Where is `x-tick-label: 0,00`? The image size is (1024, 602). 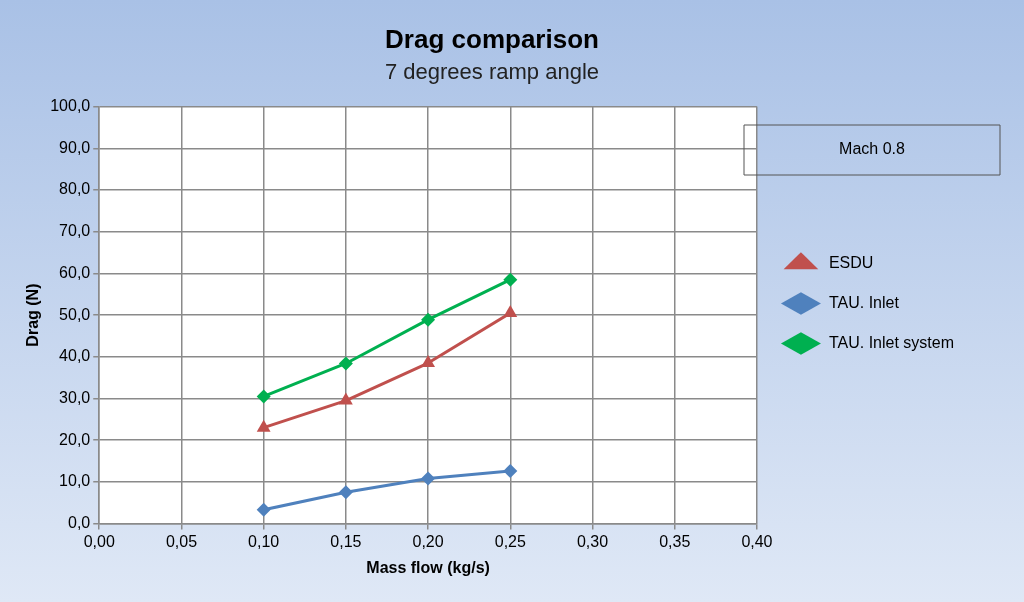 x-tick-label: 0,00 is located at coordinates (99, 541).